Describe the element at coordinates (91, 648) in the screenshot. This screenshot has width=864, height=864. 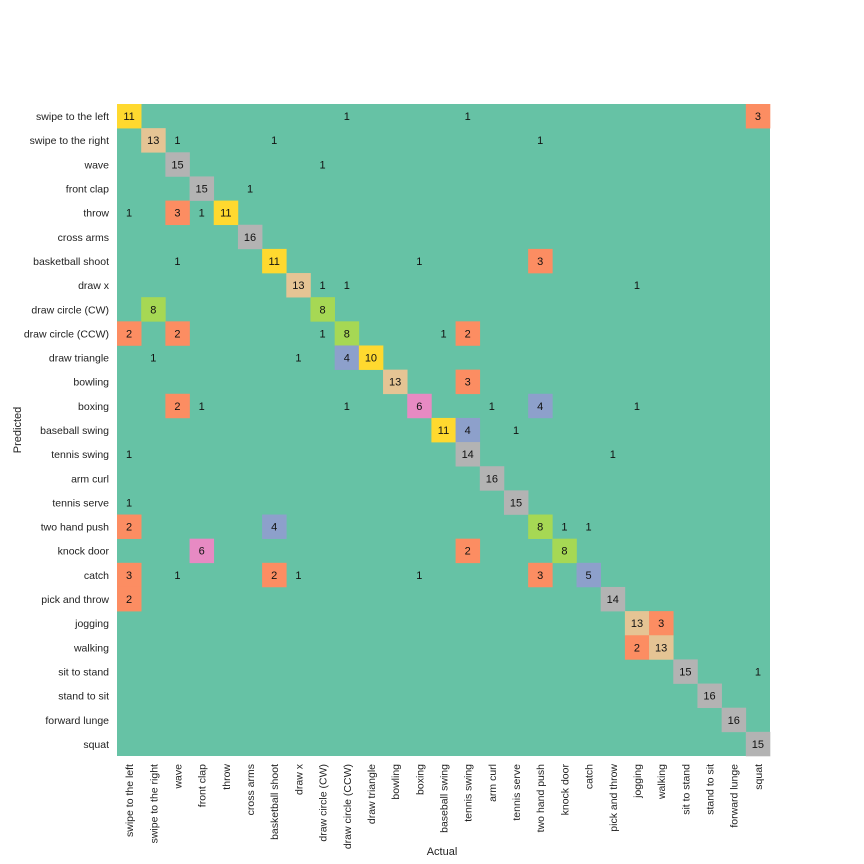
I see `y-tick-label: walking` at that location.